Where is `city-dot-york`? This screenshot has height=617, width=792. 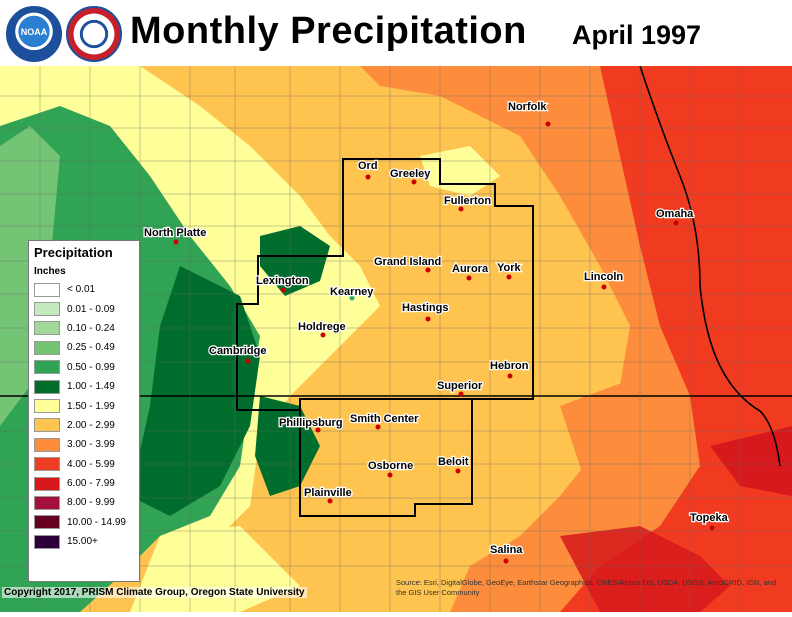 city-dot-york is located at coordinates (509, 277).